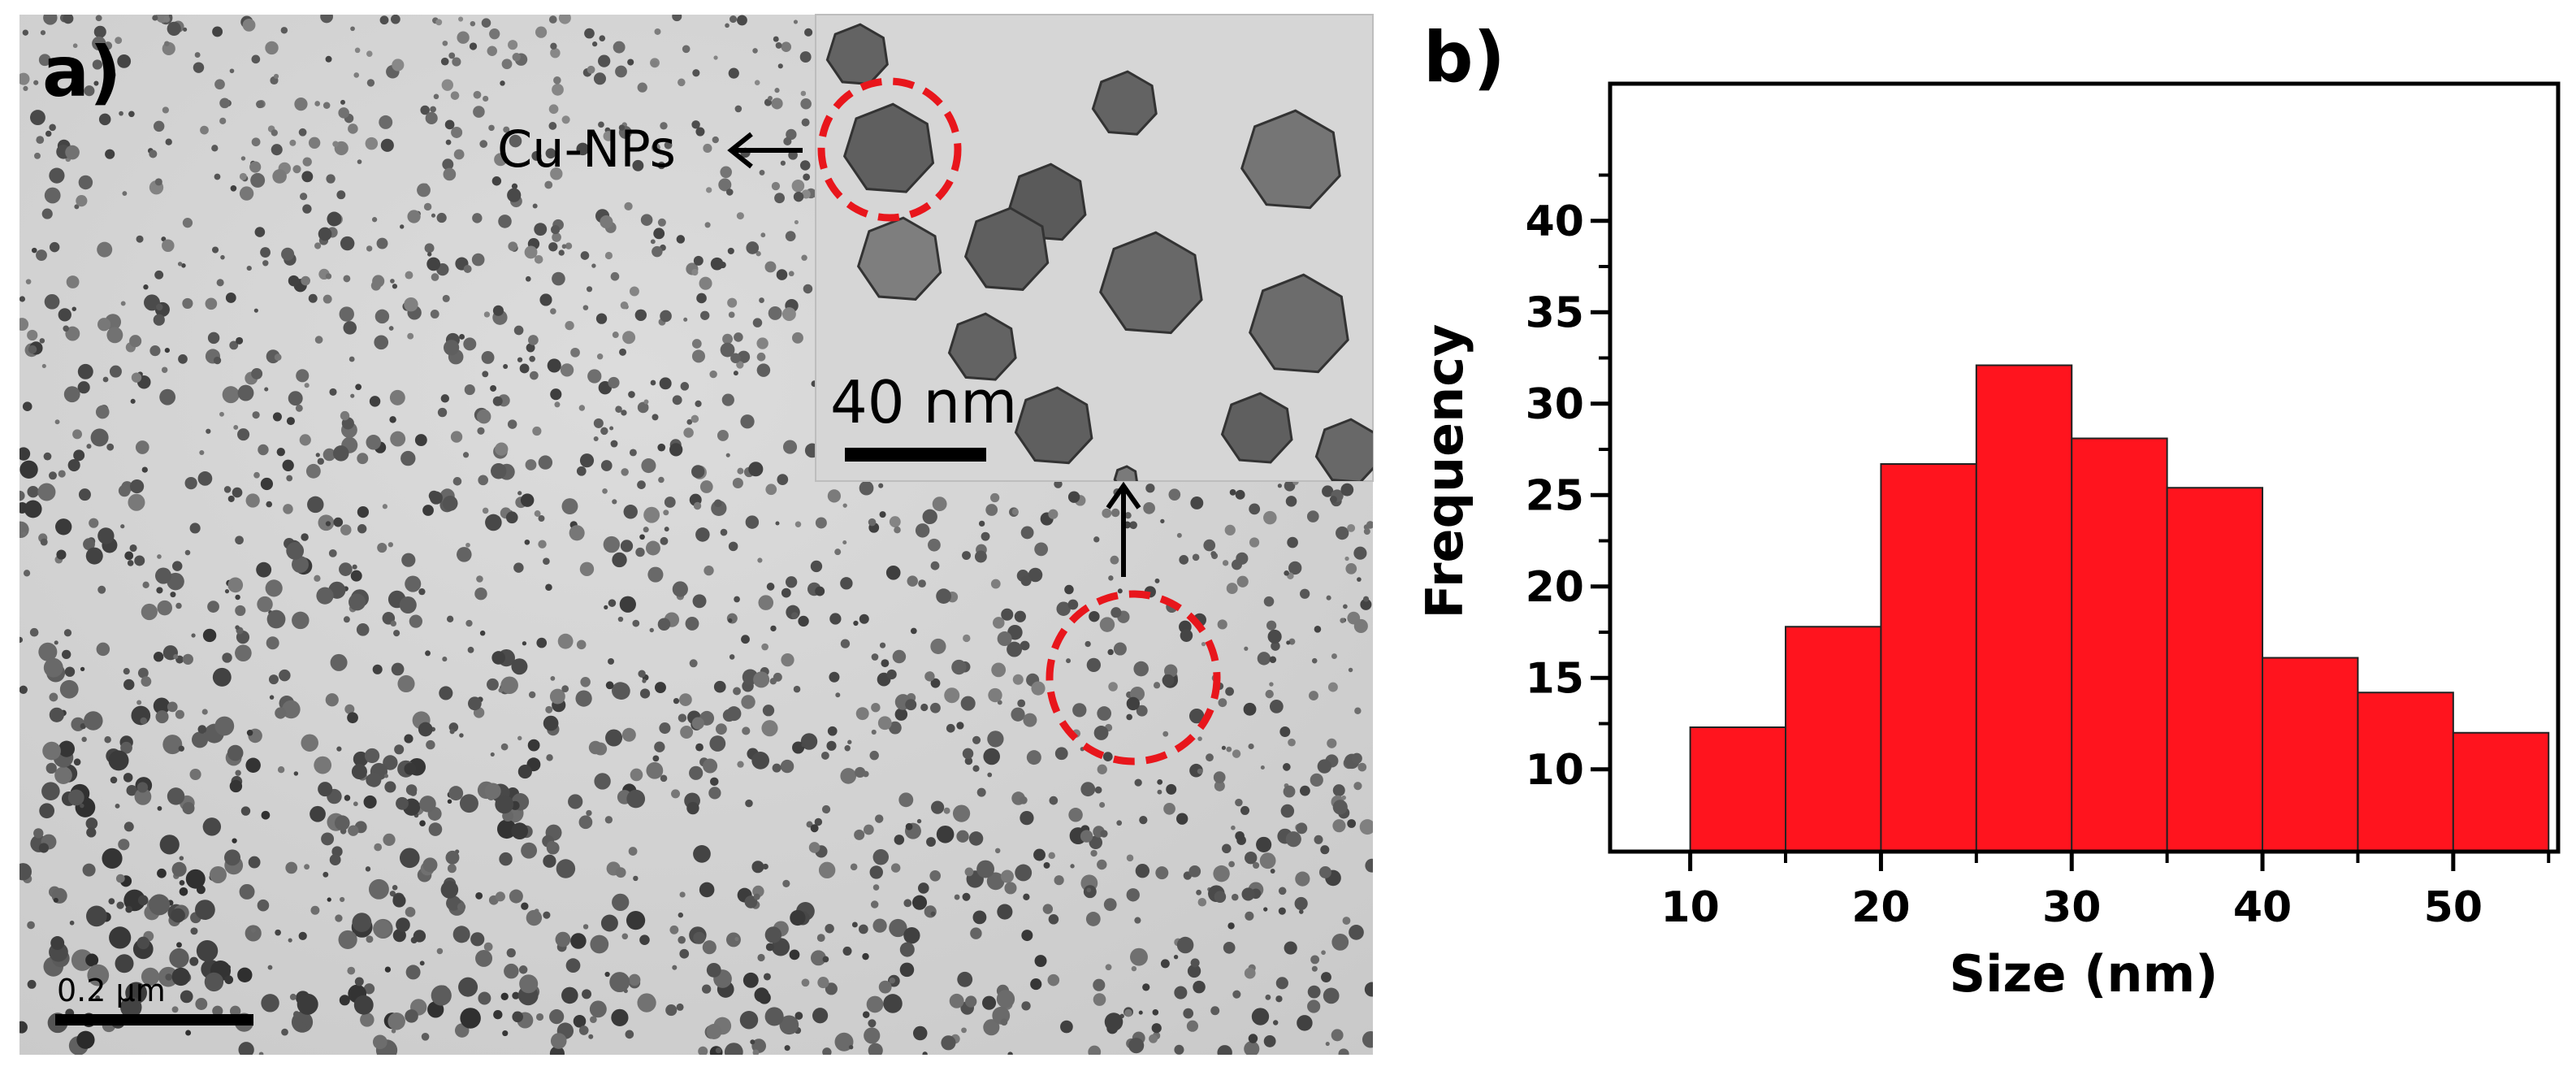  Describe the element at coordinates (1133, 677) in the screenshot. I see `highlight-circle-main` at that location.